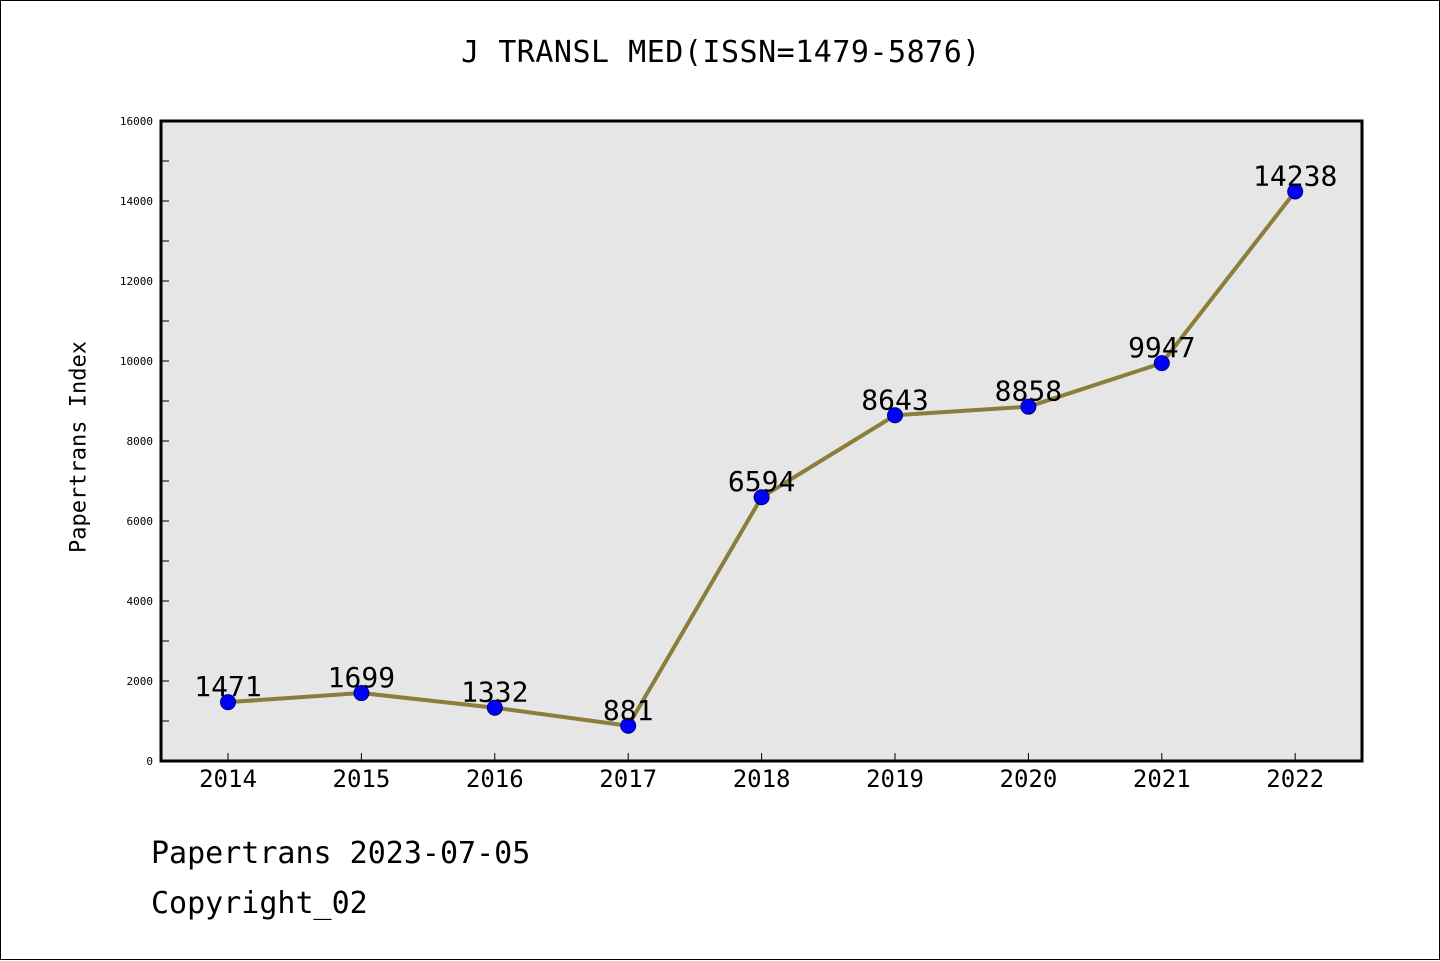 The image size is (1440, 961). I want to click on data-label: 1699, so click(361, 677).